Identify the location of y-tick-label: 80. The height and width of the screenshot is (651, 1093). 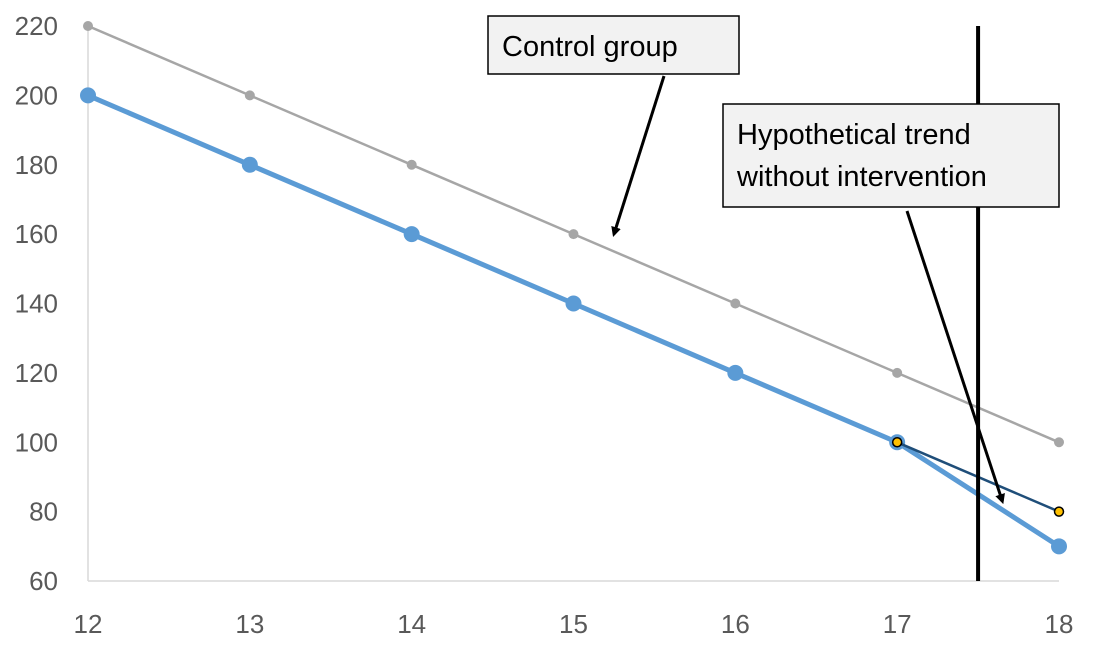
(43, 512).